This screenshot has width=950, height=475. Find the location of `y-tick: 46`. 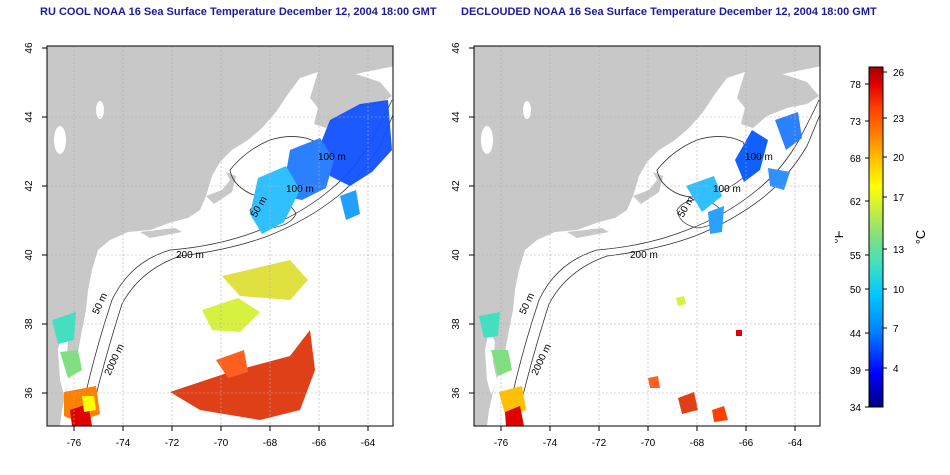

y-tick: 46 is located at coordinates (29, 48).